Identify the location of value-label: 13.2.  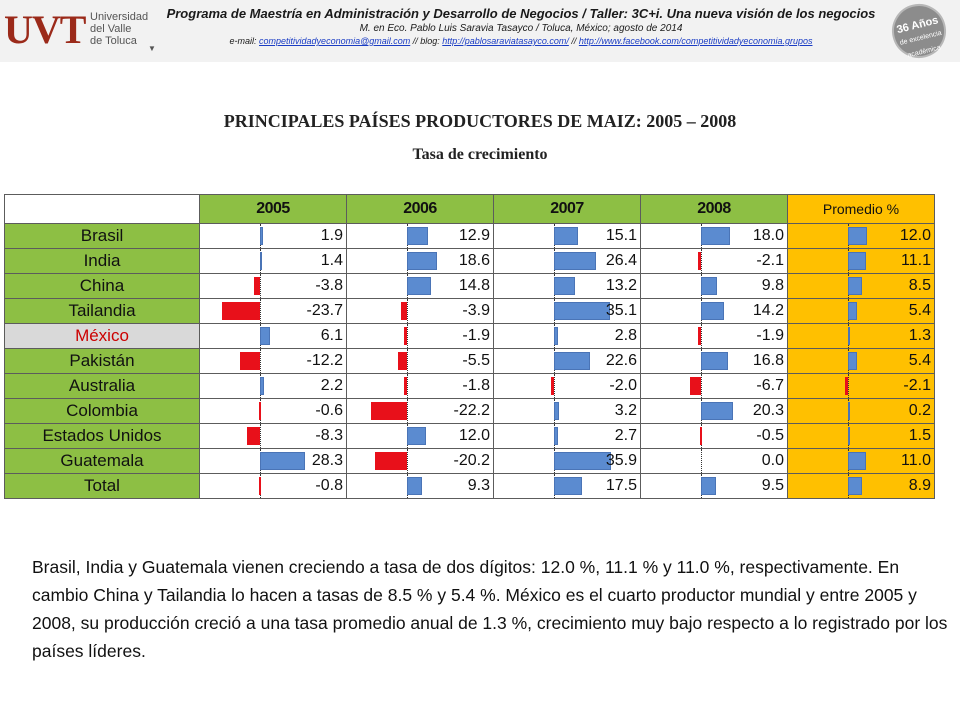
(621, 285).